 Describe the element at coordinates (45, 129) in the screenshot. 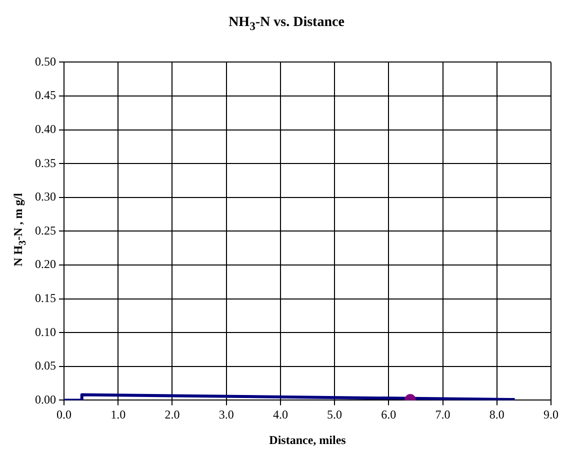

I see `y-tick-label: 0.40` at that location.